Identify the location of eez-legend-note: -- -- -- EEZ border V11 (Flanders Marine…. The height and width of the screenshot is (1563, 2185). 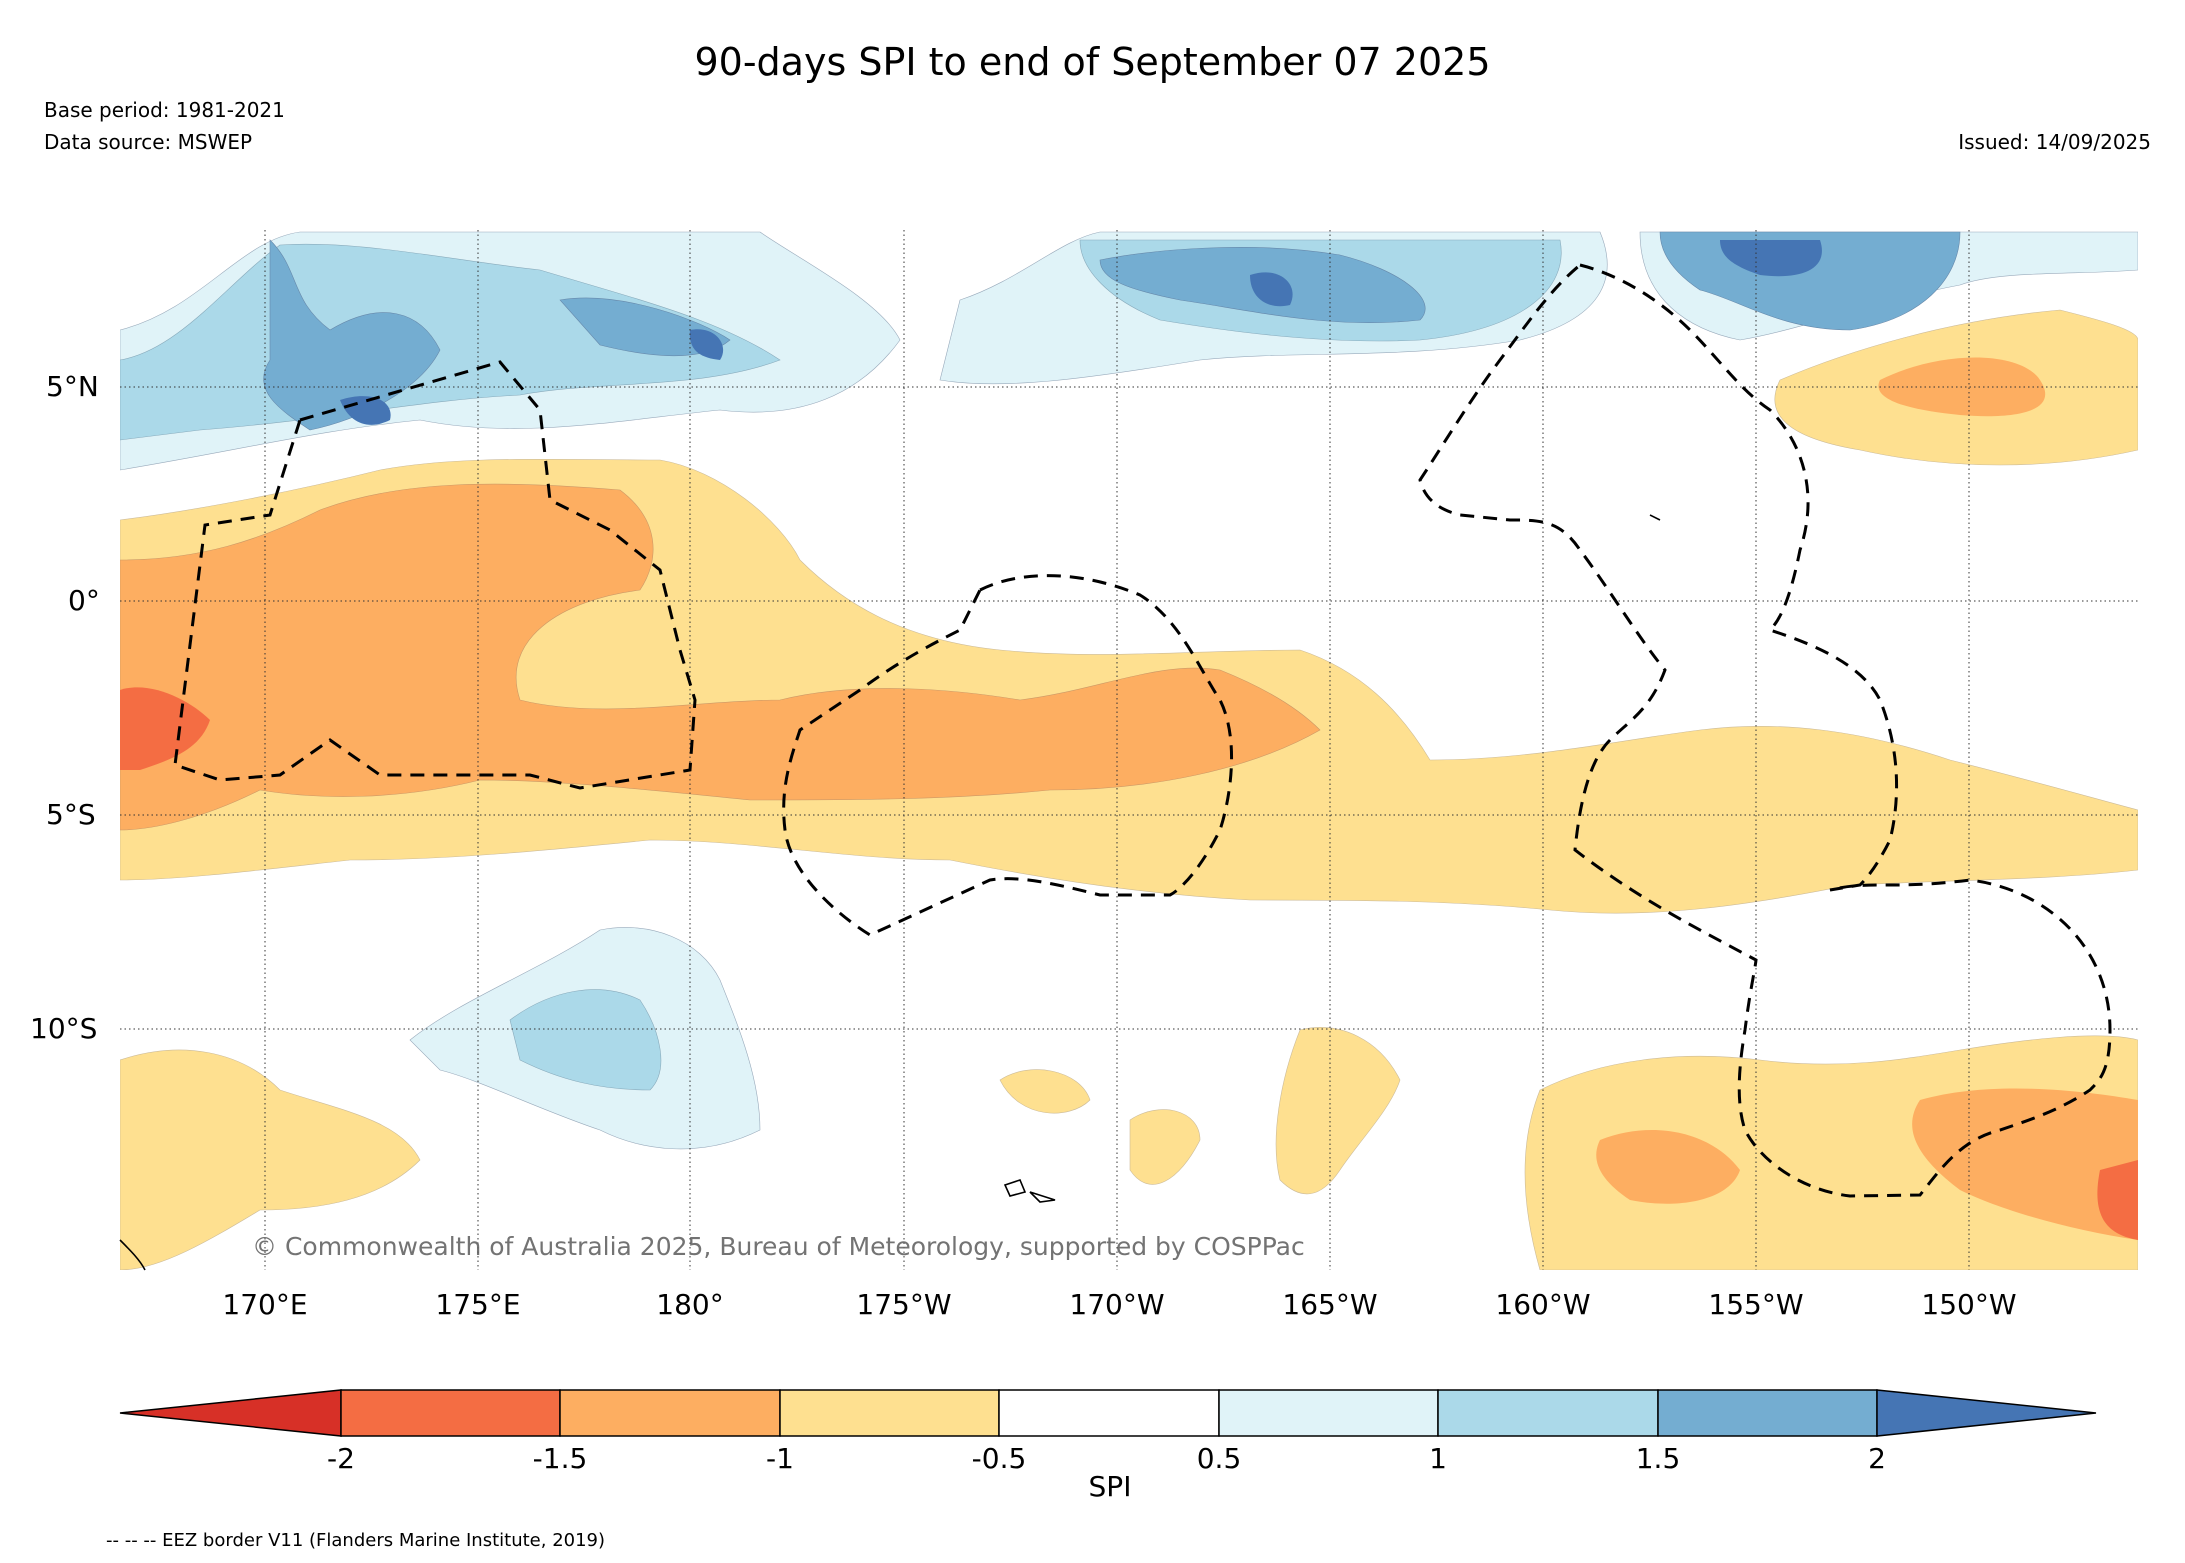
(356, 1540).